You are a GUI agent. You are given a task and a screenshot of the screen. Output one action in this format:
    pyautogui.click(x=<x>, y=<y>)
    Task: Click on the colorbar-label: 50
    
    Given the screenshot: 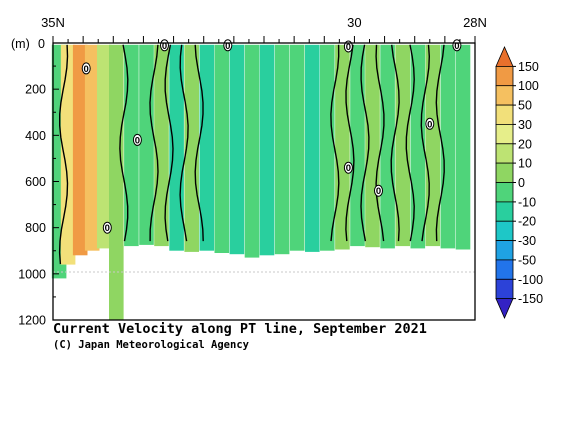 What is the action you would take?
    pyautogui.click(x=525, y=106)
    